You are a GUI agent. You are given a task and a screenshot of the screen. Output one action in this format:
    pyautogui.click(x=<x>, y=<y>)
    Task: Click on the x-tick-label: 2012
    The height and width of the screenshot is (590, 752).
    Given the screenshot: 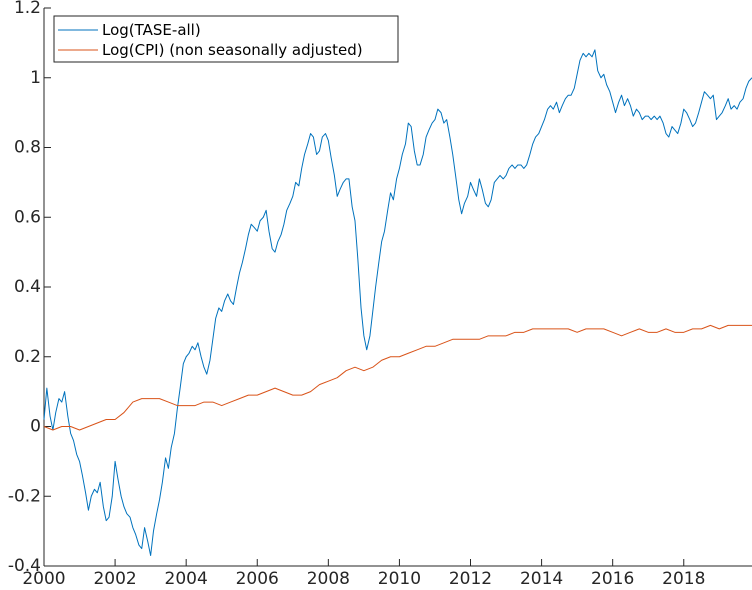 What is the action you would take?
    pyautogui.click(x=470, y=579)
    